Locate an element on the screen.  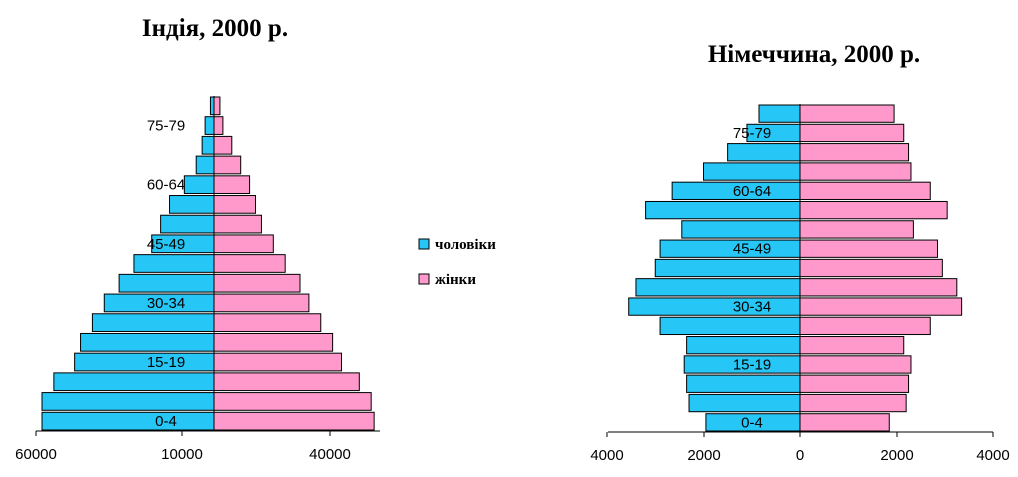
germany-age-label: 45-49 is located at coordinates (752, 249).